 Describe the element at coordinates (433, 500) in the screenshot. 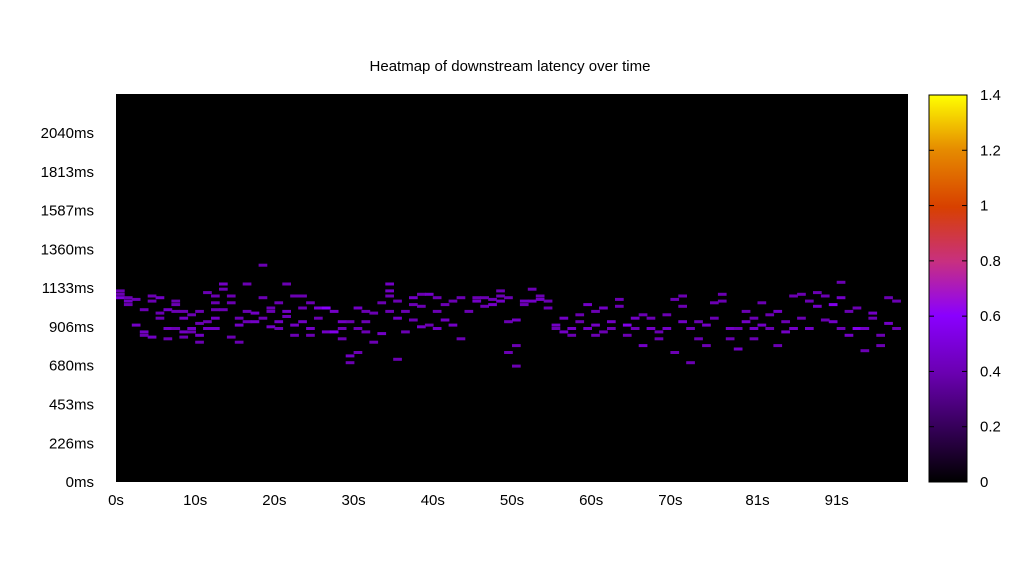

I see `x-tick-label: 40s` at that location.